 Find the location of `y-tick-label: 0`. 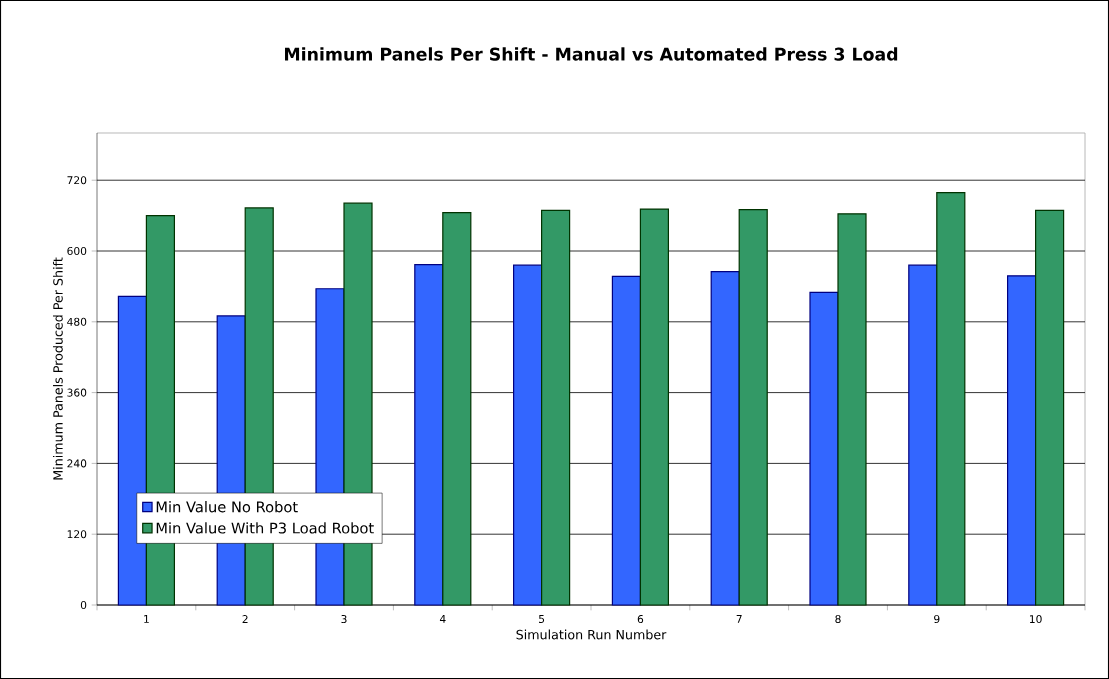

y-tick-label: 0 is located at coordinates (83, 605).